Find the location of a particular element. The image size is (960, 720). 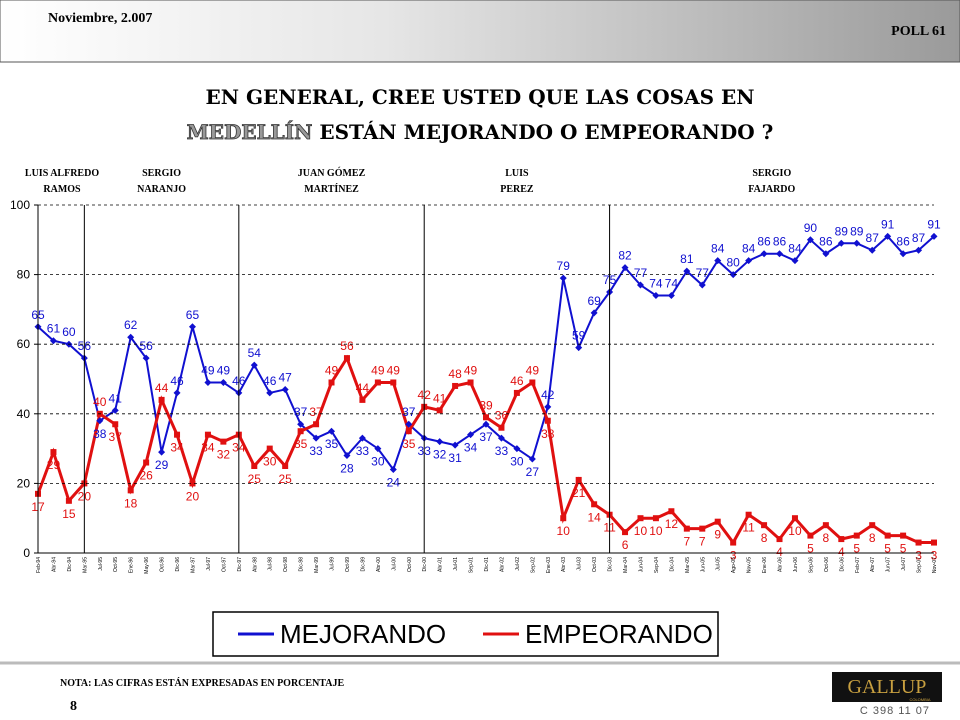

value-label: 86 is located at coordinates (903, 242).